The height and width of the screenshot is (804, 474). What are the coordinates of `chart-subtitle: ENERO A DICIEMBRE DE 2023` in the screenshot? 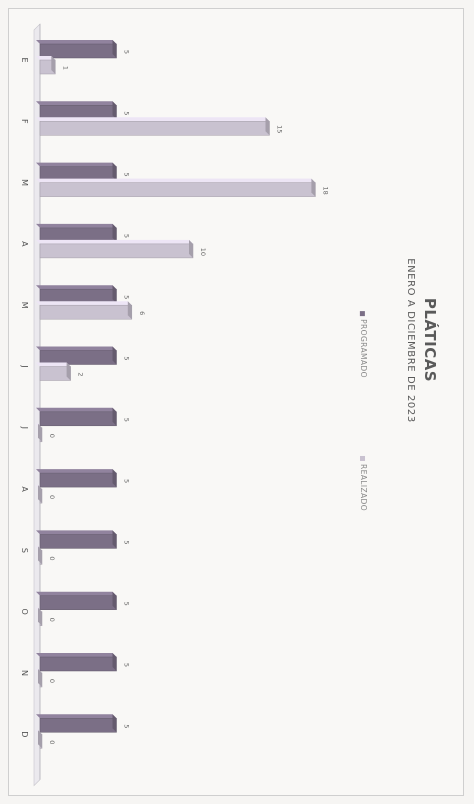 It's located at (410, 340).